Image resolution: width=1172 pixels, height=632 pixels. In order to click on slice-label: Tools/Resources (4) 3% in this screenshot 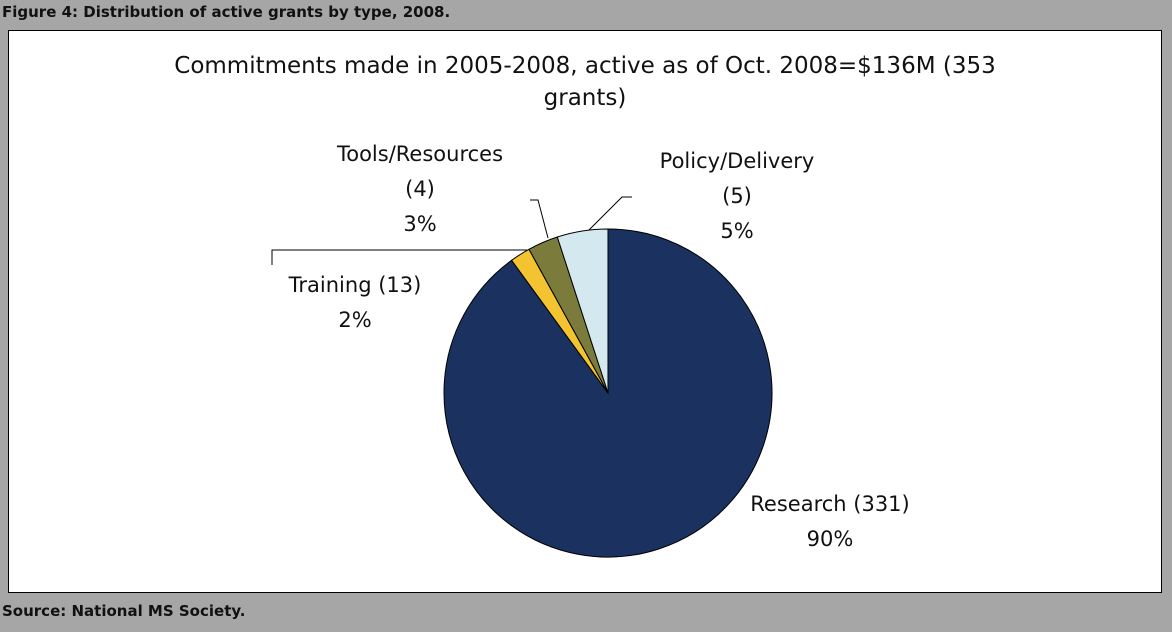, I will do `click(420, 189)`.